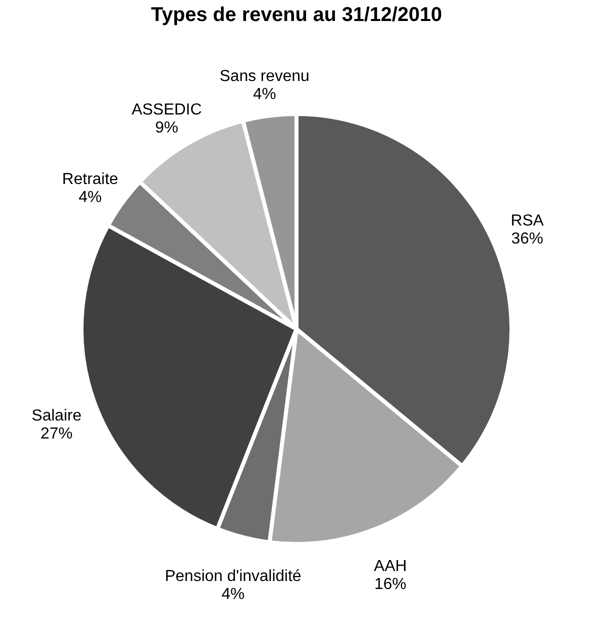 This screenshot has width=593, height=634. What do you see at coordinates (390, 567) in the screenshot?
I see `slice-label: AAH` at bounding box center [390, 567].